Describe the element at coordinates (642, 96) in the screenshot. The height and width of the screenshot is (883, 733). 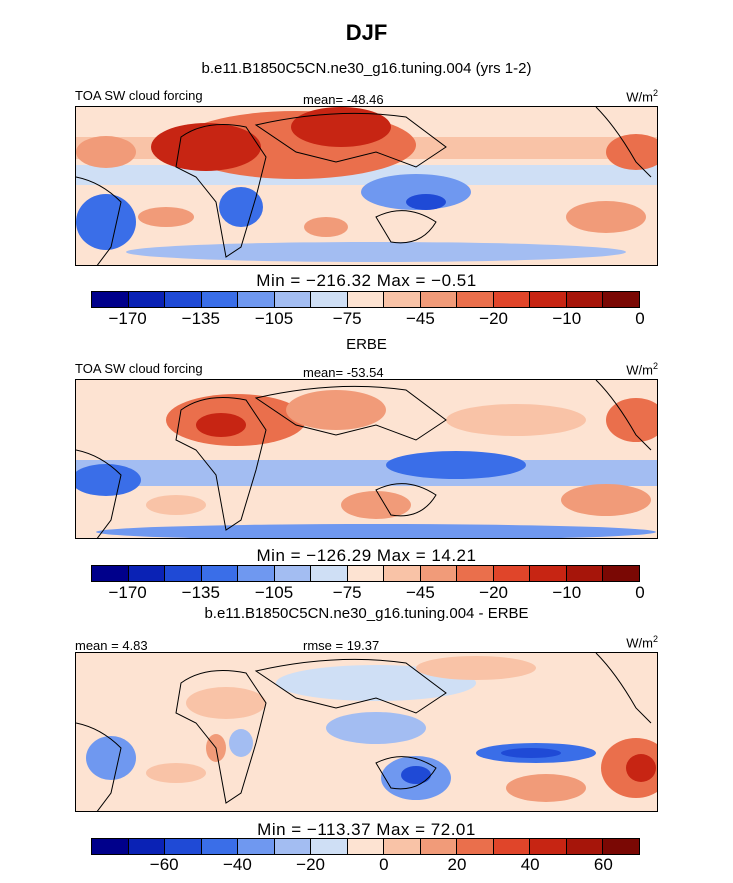
I see `panel1-units: W/m2` at that location.